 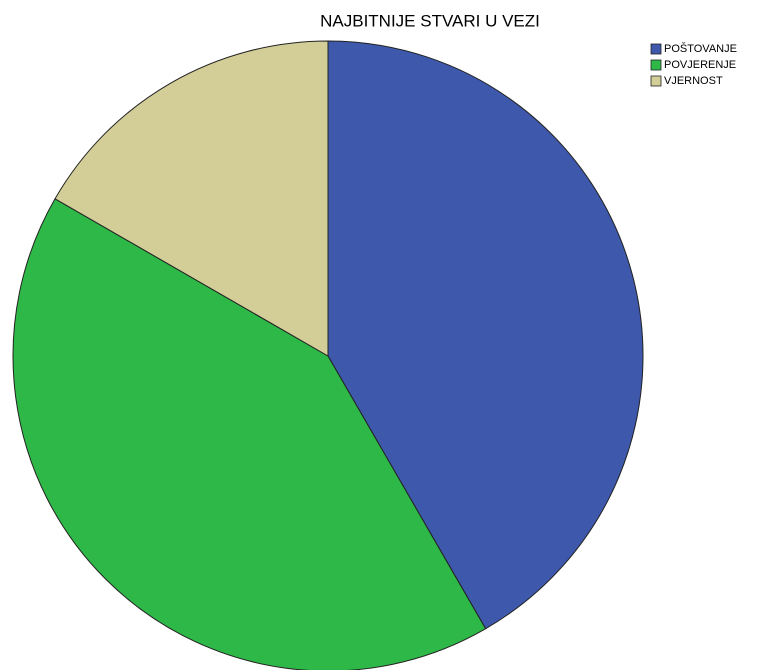 What do you see at coordinates (700, 48) in the screenshot?
I see `legend-label: POŠTOVANJE` at bounding box center [700, 48].